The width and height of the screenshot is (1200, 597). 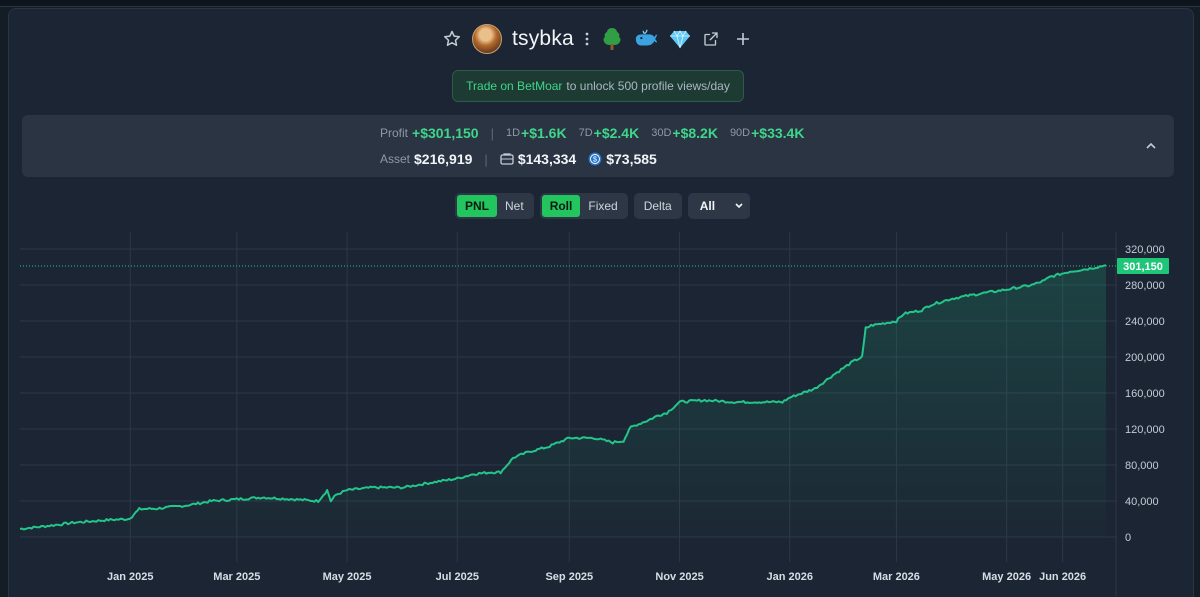 I want to click on roll-fixed-toggle: Roll Fixed, so click(x=583, y=206).